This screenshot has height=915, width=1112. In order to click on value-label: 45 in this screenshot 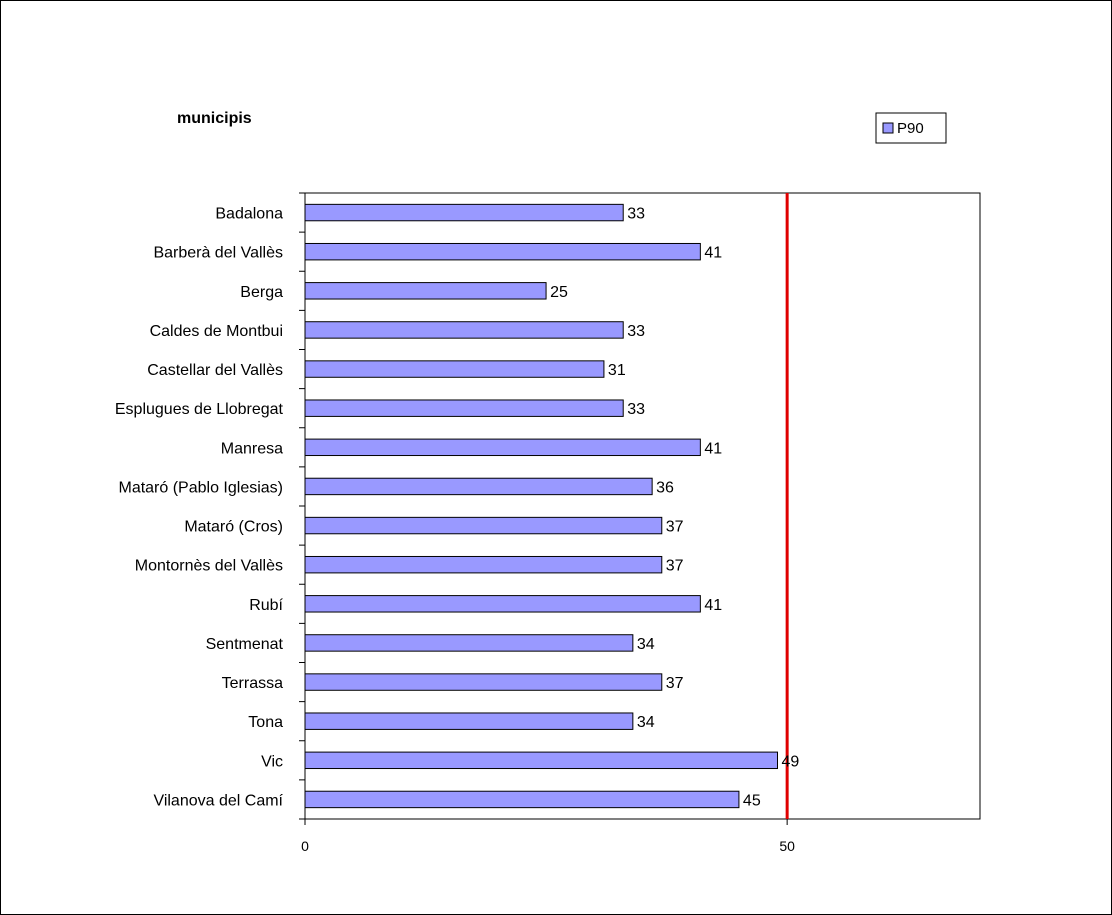, I will do `click(752, 800)`.